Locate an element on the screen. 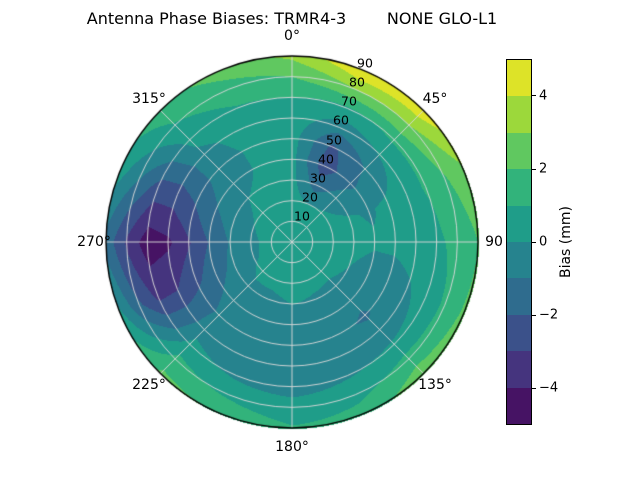  radial-label-90: 90 is located at coordinates (365, 63).